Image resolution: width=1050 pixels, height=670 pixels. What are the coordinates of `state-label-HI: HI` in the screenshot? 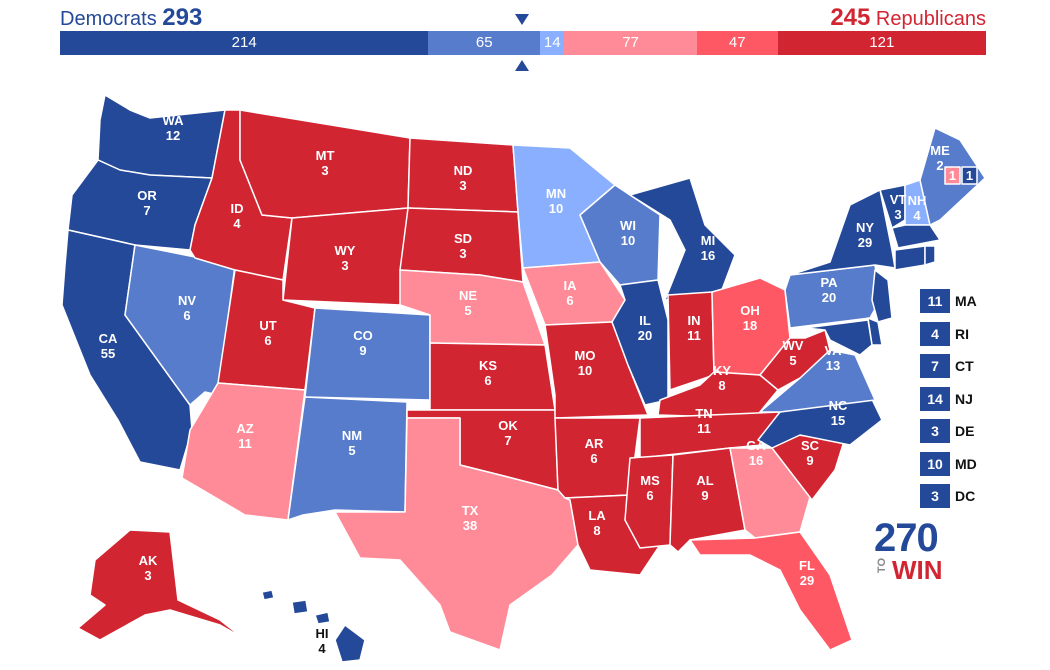 It's located at (322, 633).